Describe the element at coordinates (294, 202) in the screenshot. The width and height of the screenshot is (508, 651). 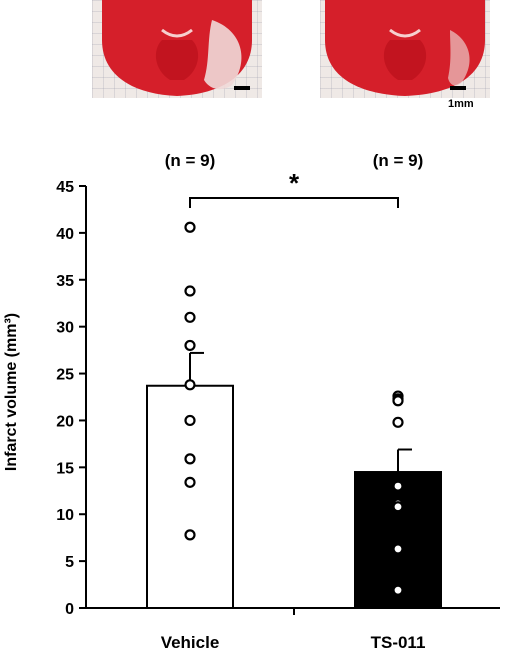
I see `significance-bracket` at that location.